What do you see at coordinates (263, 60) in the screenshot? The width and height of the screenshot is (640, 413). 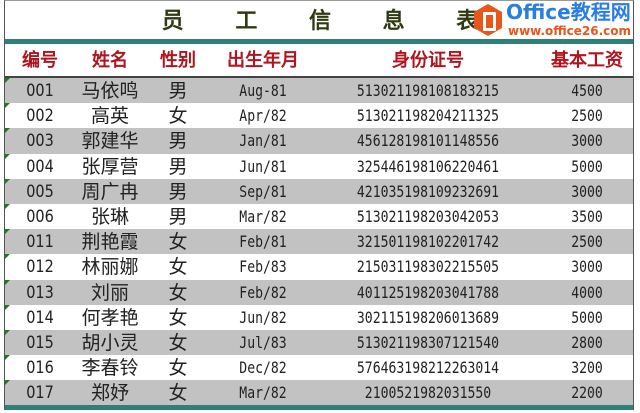 I see `header-col-birth: 出生年月` at bounding box center [263, 60].